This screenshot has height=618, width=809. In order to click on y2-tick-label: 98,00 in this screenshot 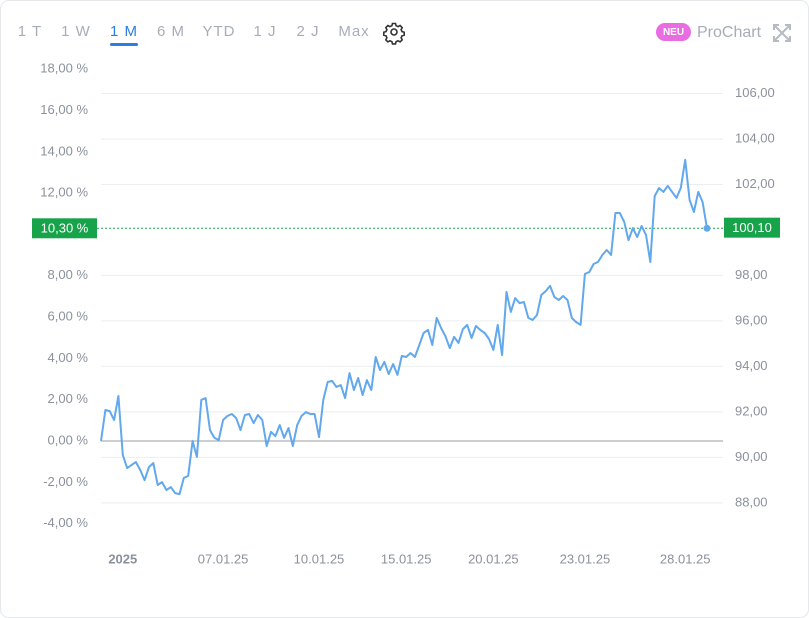, I will do `click(751, 274)`.